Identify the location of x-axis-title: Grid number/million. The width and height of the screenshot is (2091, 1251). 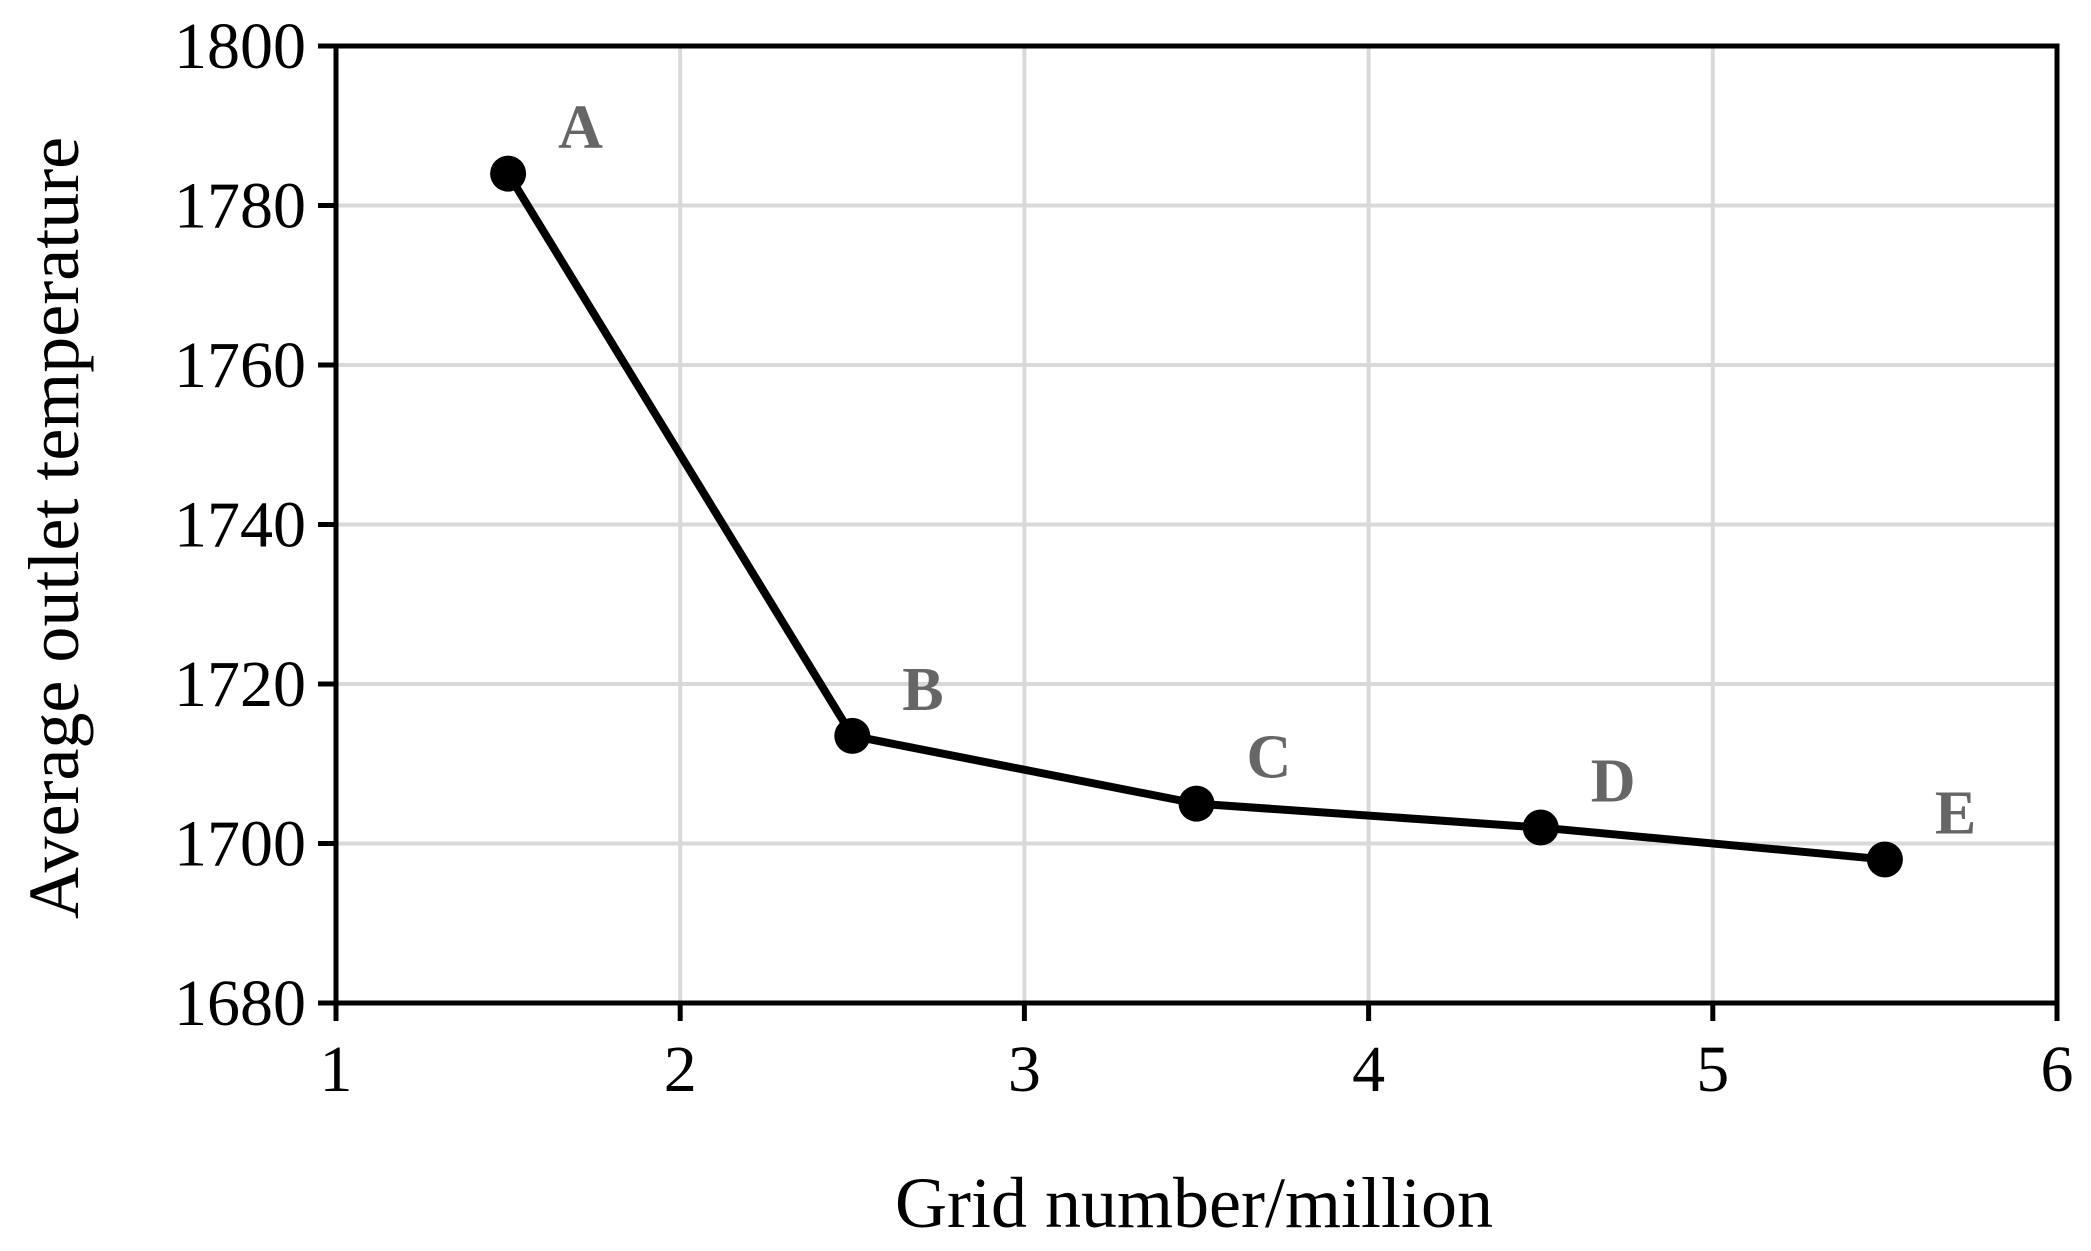
(1194, 1203).